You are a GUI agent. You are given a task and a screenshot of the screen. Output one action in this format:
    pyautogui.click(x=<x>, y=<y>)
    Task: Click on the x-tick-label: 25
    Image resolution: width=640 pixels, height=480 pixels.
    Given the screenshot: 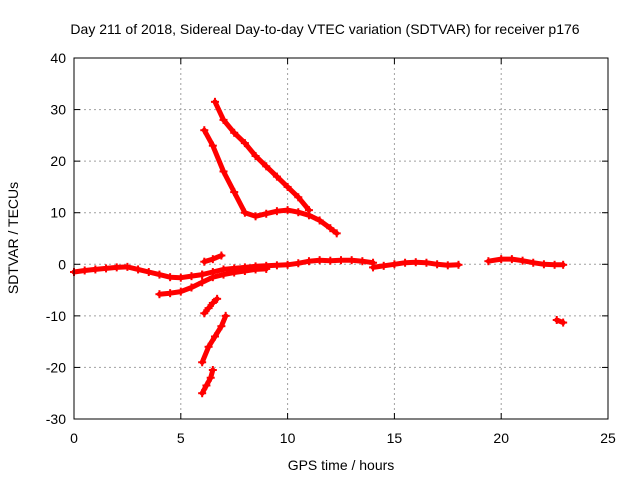 What is the action you would take?
    pyautogui.click(x=608, y=438)
    